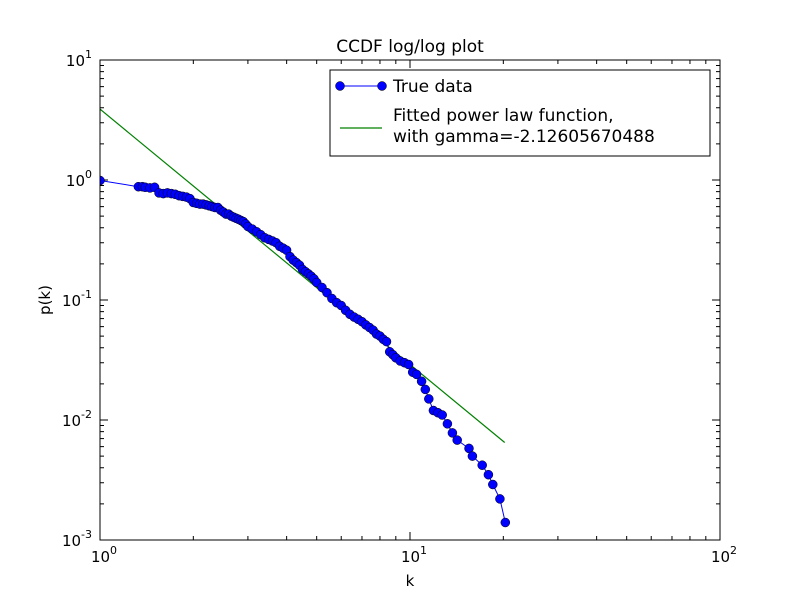 This screenshot has height=600, width=800. What do you see at coordinates (503, 116) in the screenshot?
I see `legend-label-line: Fitted power law function,` at bounding box center [503, 116].